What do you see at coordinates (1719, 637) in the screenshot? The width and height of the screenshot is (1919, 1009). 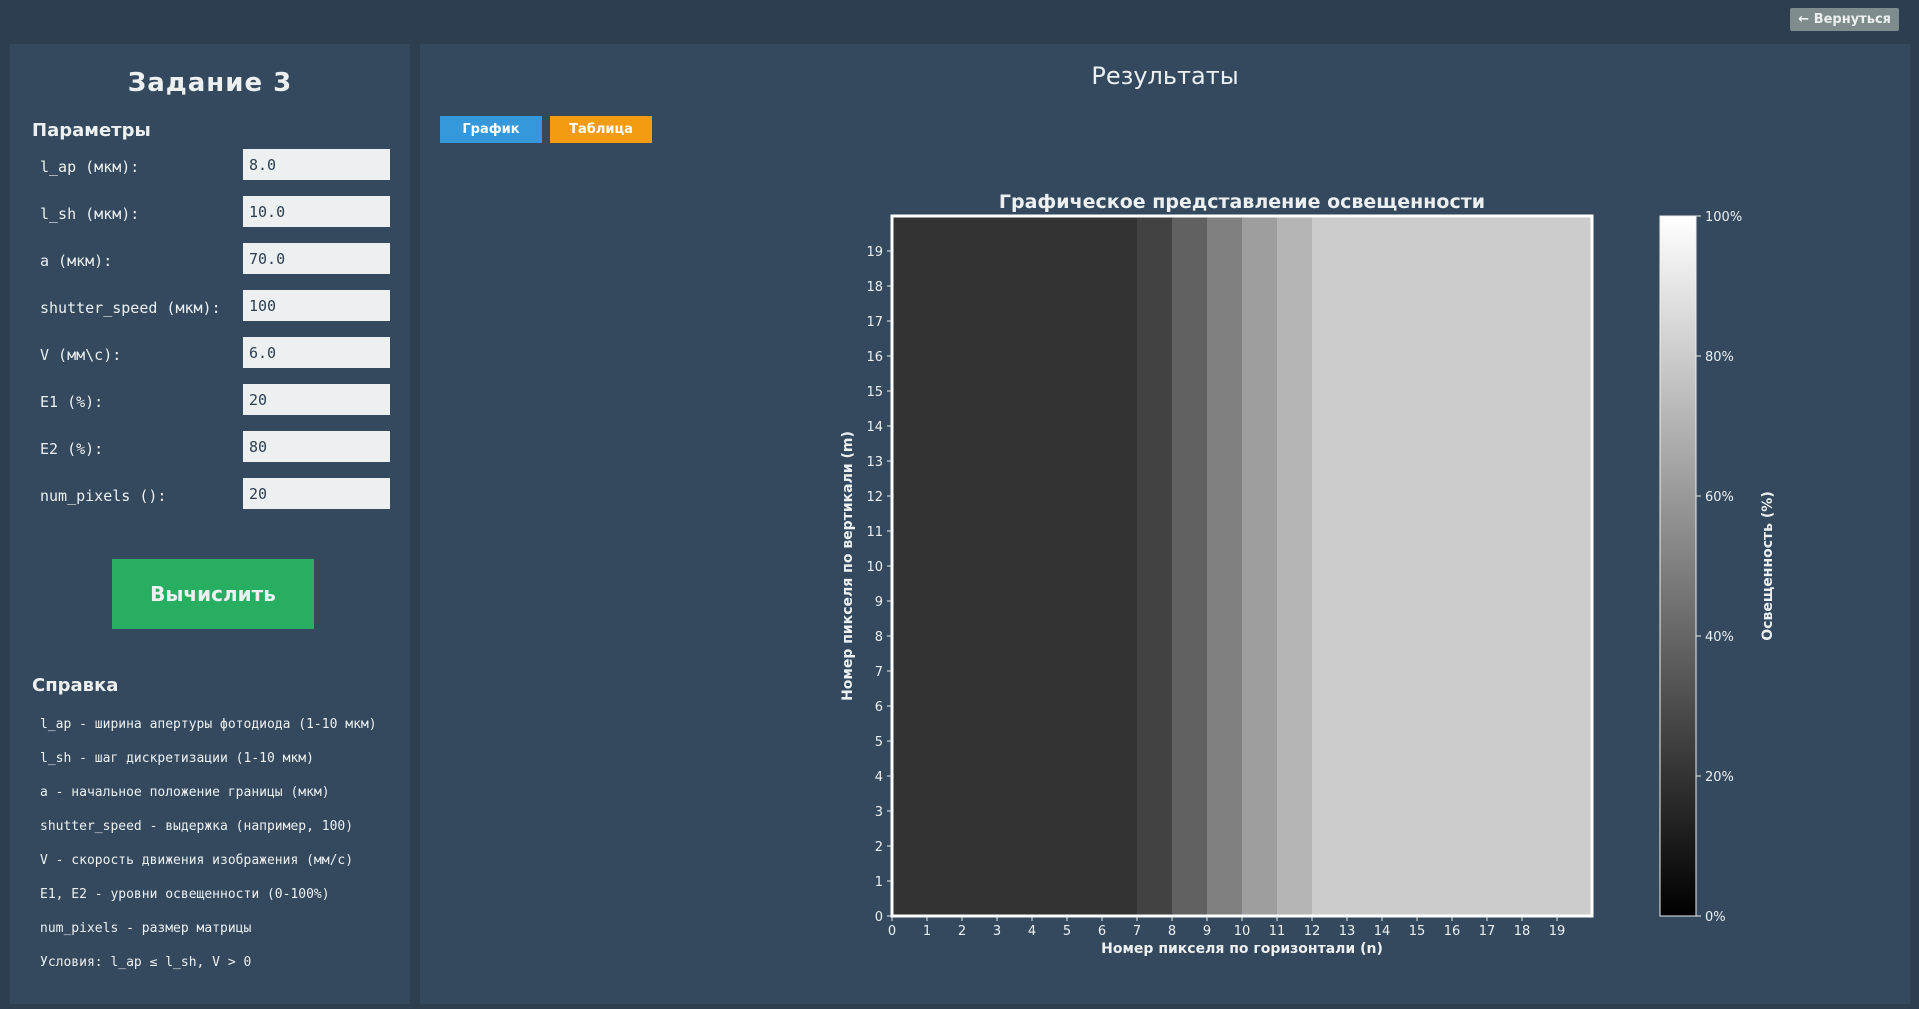 I see `colorbar-tick-label: 40%` at bounding box center [1719, 637].